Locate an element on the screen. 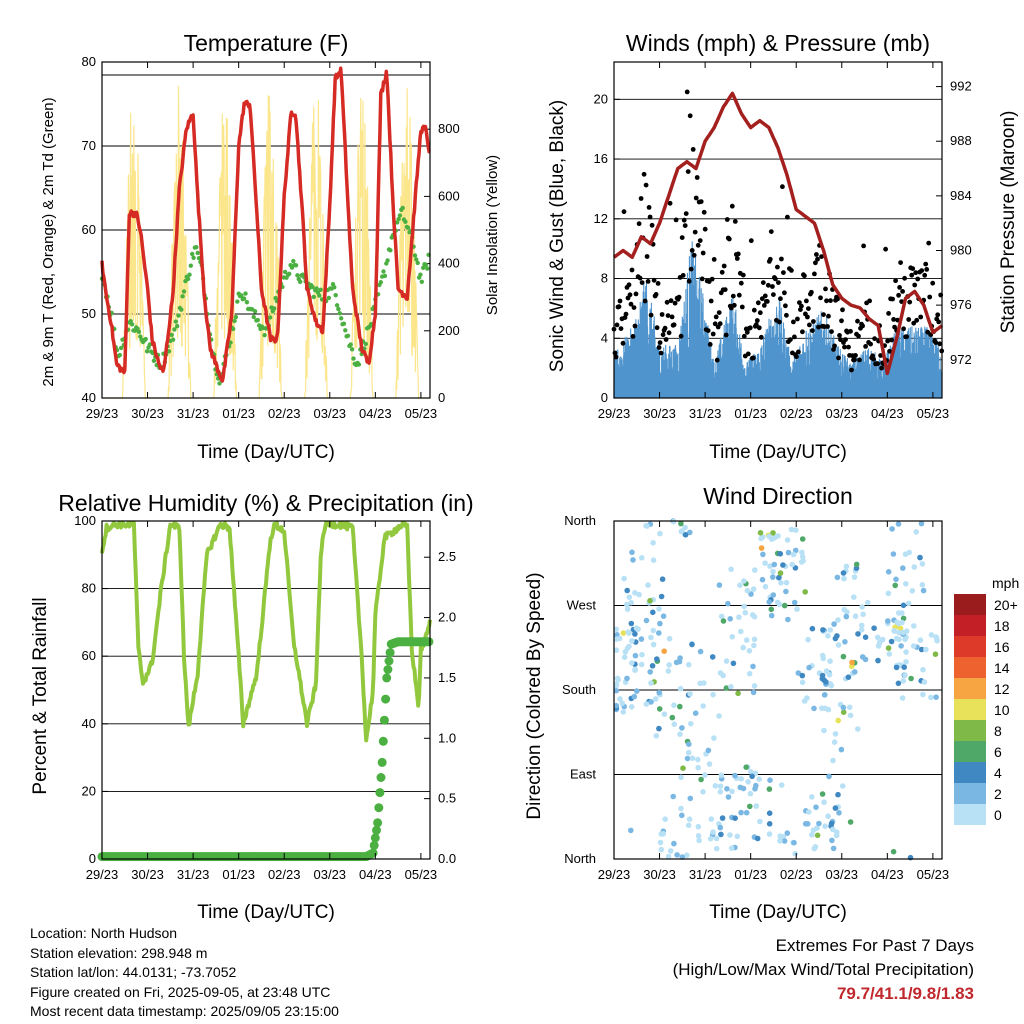 The width and height of the screenshot is (1024, 1024). winds-x-tick-label: 31/23 is located at coordinates (705, 413).